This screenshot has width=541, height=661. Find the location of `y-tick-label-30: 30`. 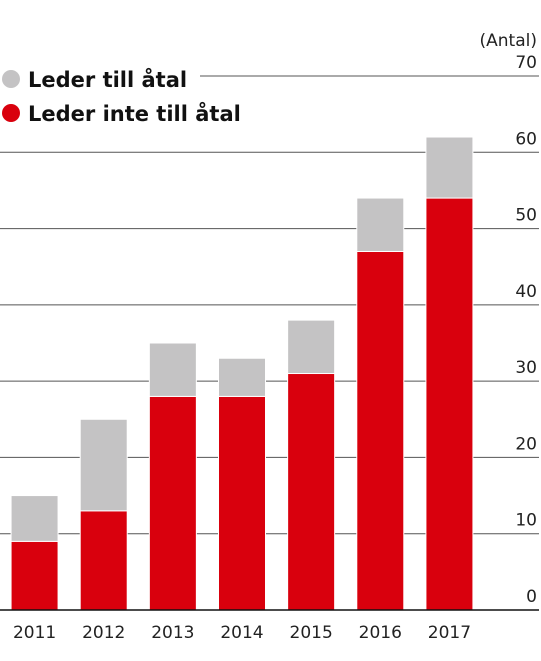

y-tick-label-30: 30 is located at coordinates (526, 368).